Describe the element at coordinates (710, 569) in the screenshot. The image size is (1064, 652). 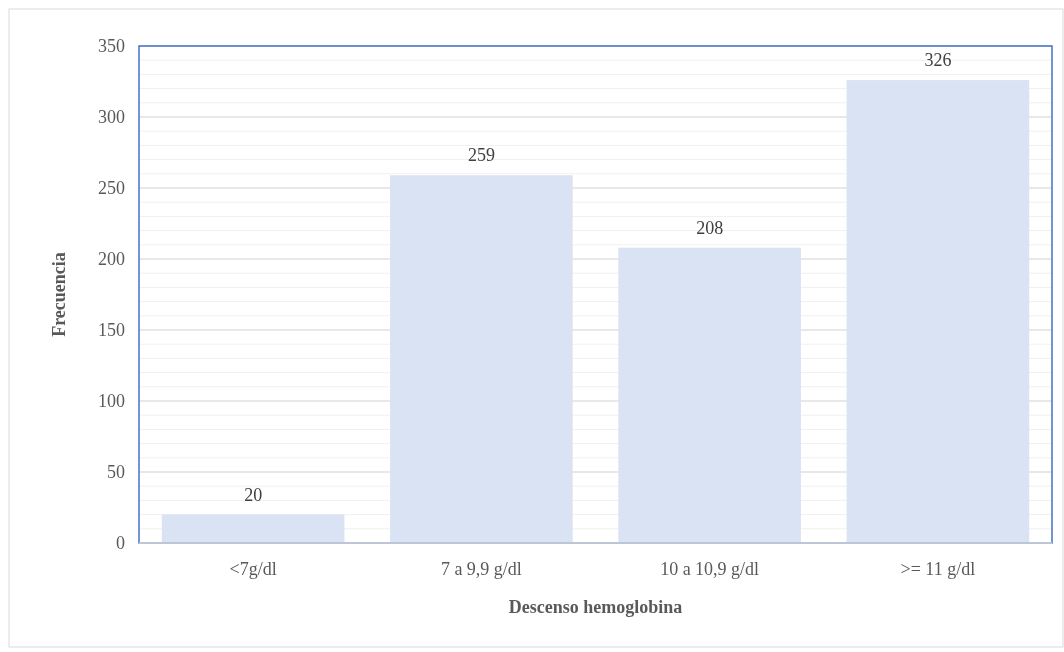
I see `x-tick-label: 10 a 10,9 g/dl` at that location.